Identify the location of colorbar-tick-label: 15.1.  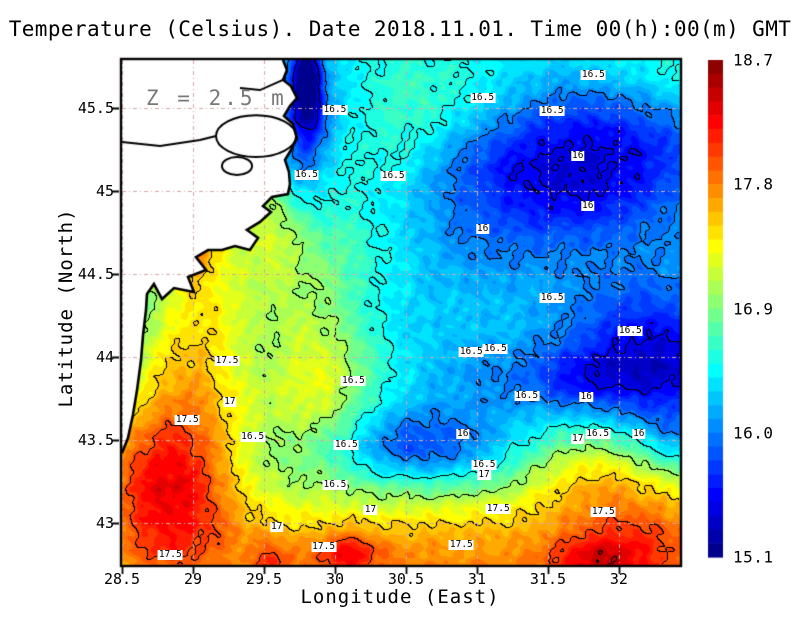
(753, 557).